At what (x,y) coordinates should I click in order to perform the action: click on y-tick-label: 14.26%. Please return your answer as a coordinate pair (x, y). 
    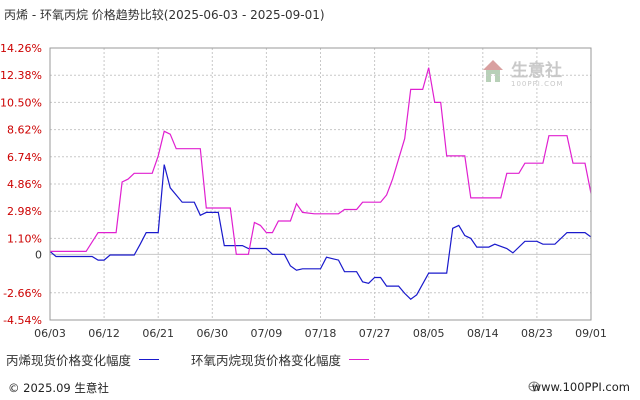
    Looking at the image, I should click on (21, 48).